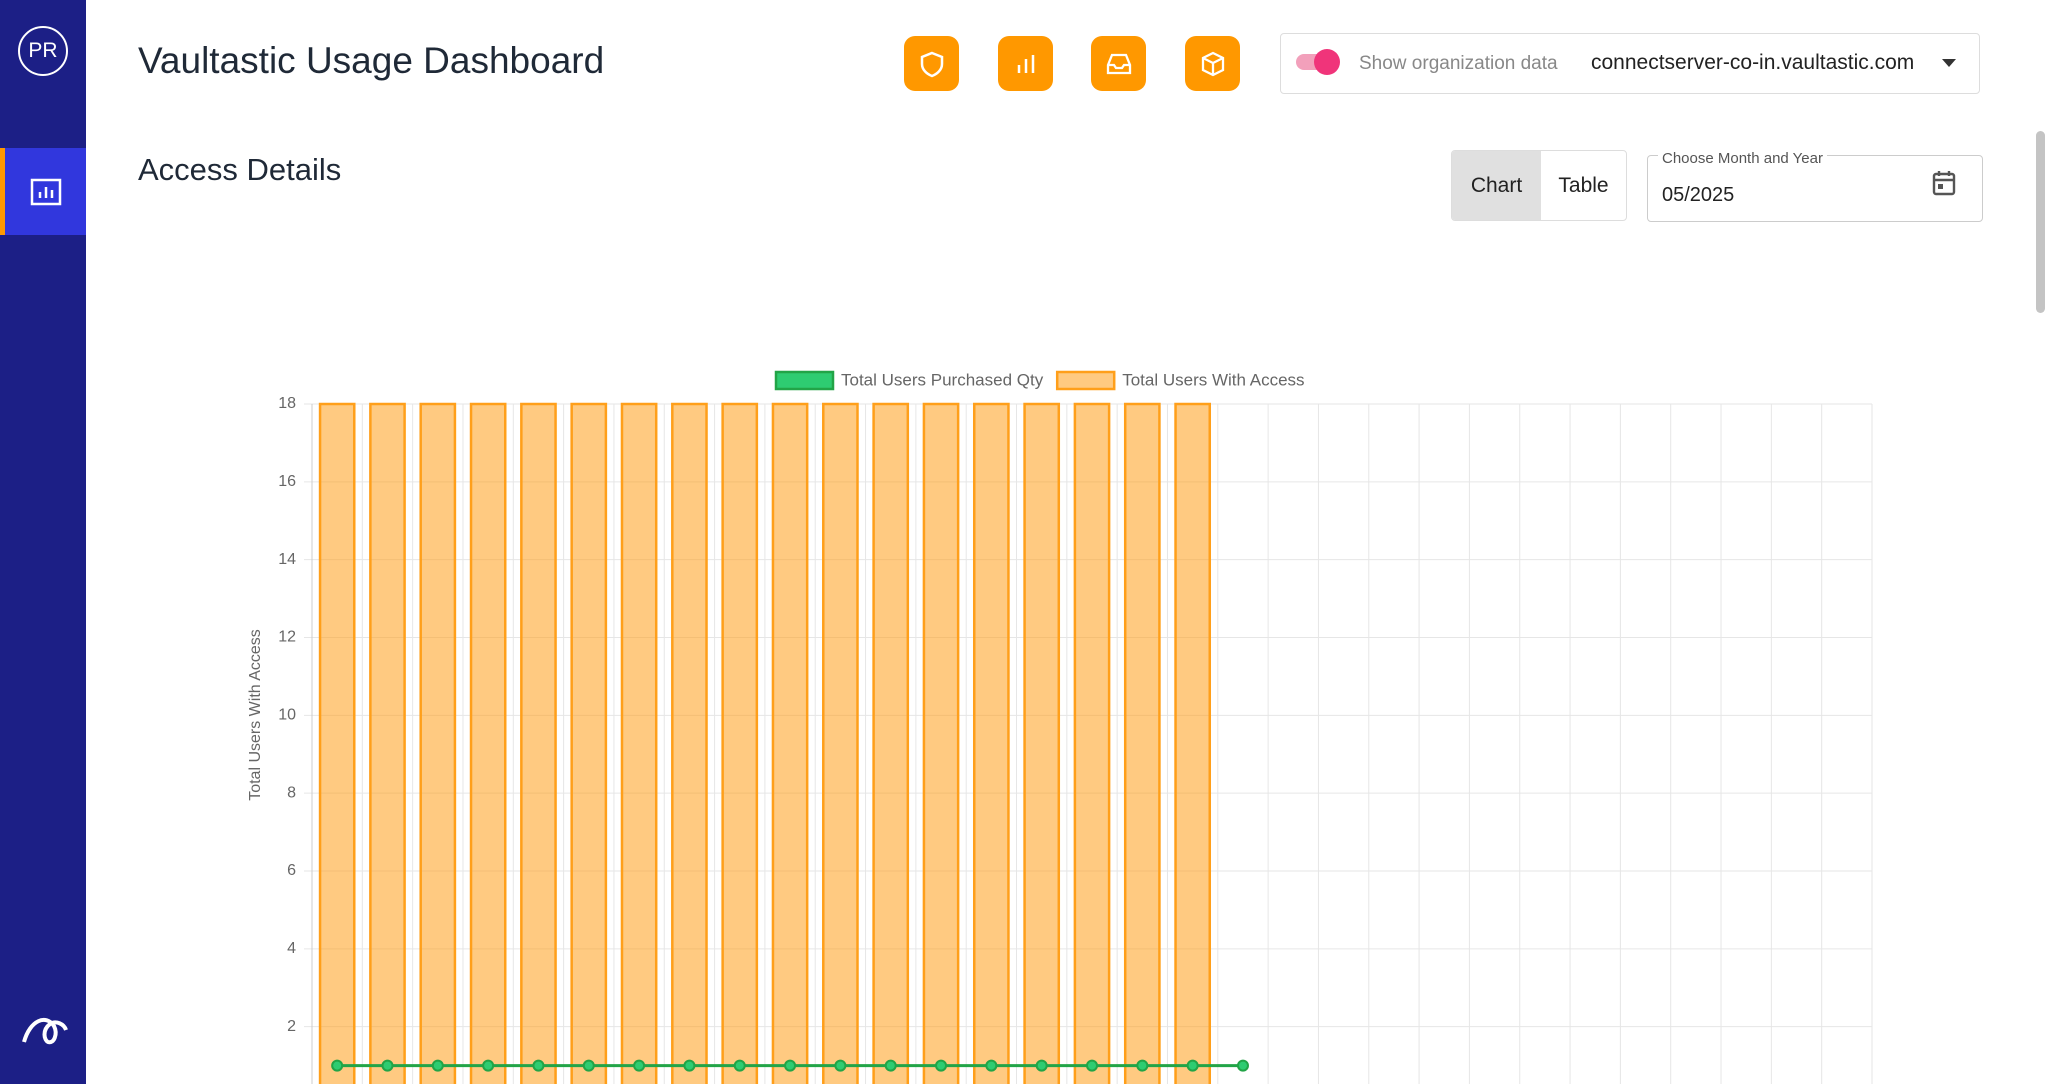 The image size is (2048, 1084). I want to click on date-value: 05/2025, so click(1698, 195).